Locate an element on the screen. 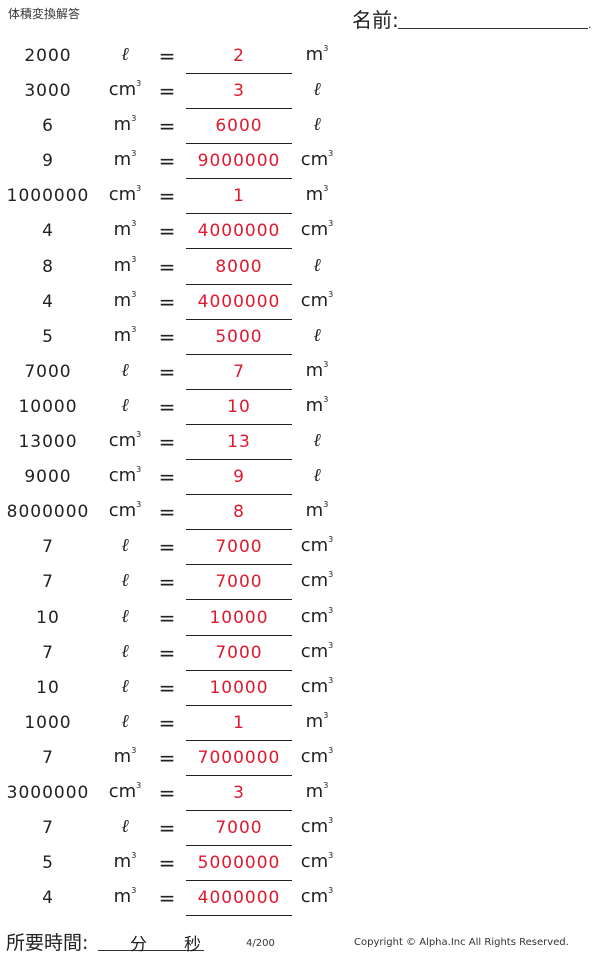 The height and width of the screenshot is (956, 600). problem-row: 10 ℓ = 10000 cm3 is located at coordinates (300, 689).